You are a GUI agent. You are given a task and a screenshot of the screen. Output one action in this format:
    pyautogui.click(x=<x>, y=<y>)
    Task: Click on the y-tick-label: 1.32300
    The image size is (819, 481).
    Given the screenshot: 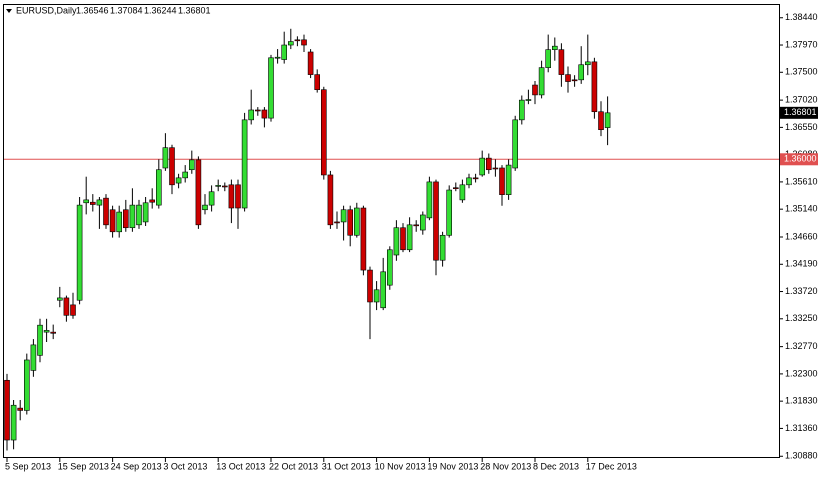 What is the action you would take?
    pyautogui.click(x=801, y=373)
    